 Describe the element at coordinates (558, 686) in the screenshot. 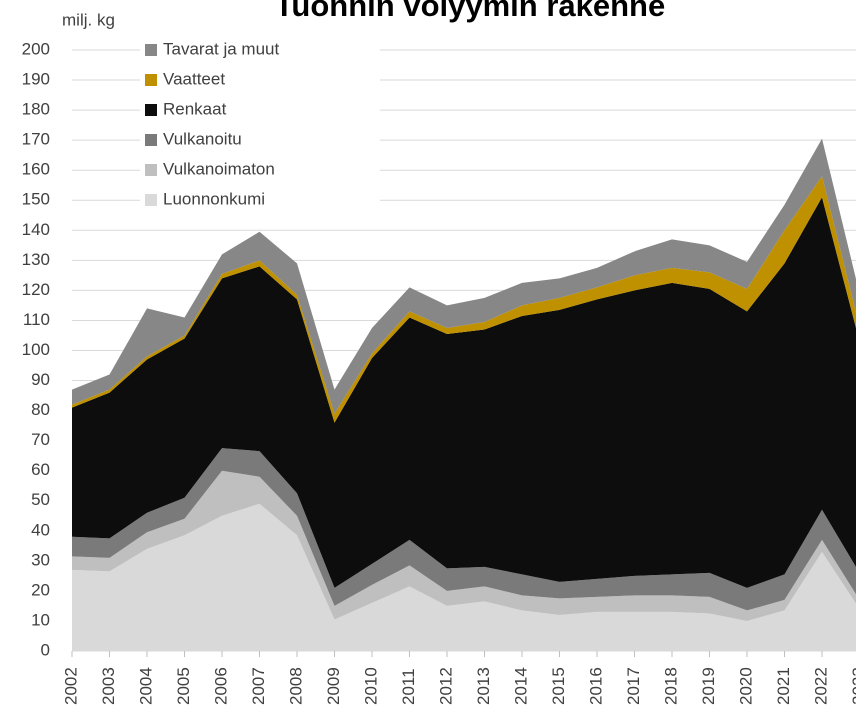

I see `x-tick-label: 2015` at that location.